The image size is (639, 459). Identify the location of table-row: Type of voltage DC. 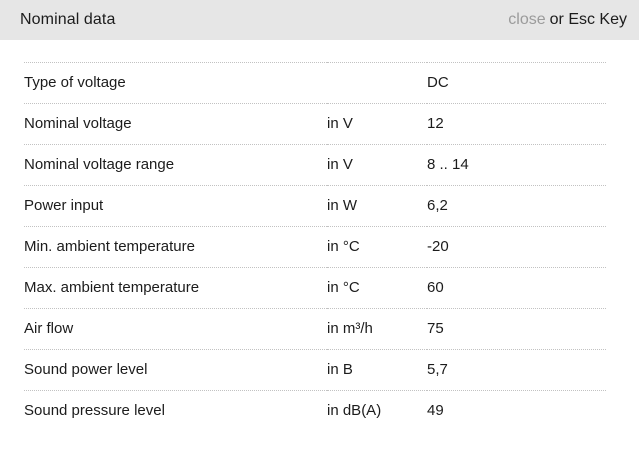
(315, 83).